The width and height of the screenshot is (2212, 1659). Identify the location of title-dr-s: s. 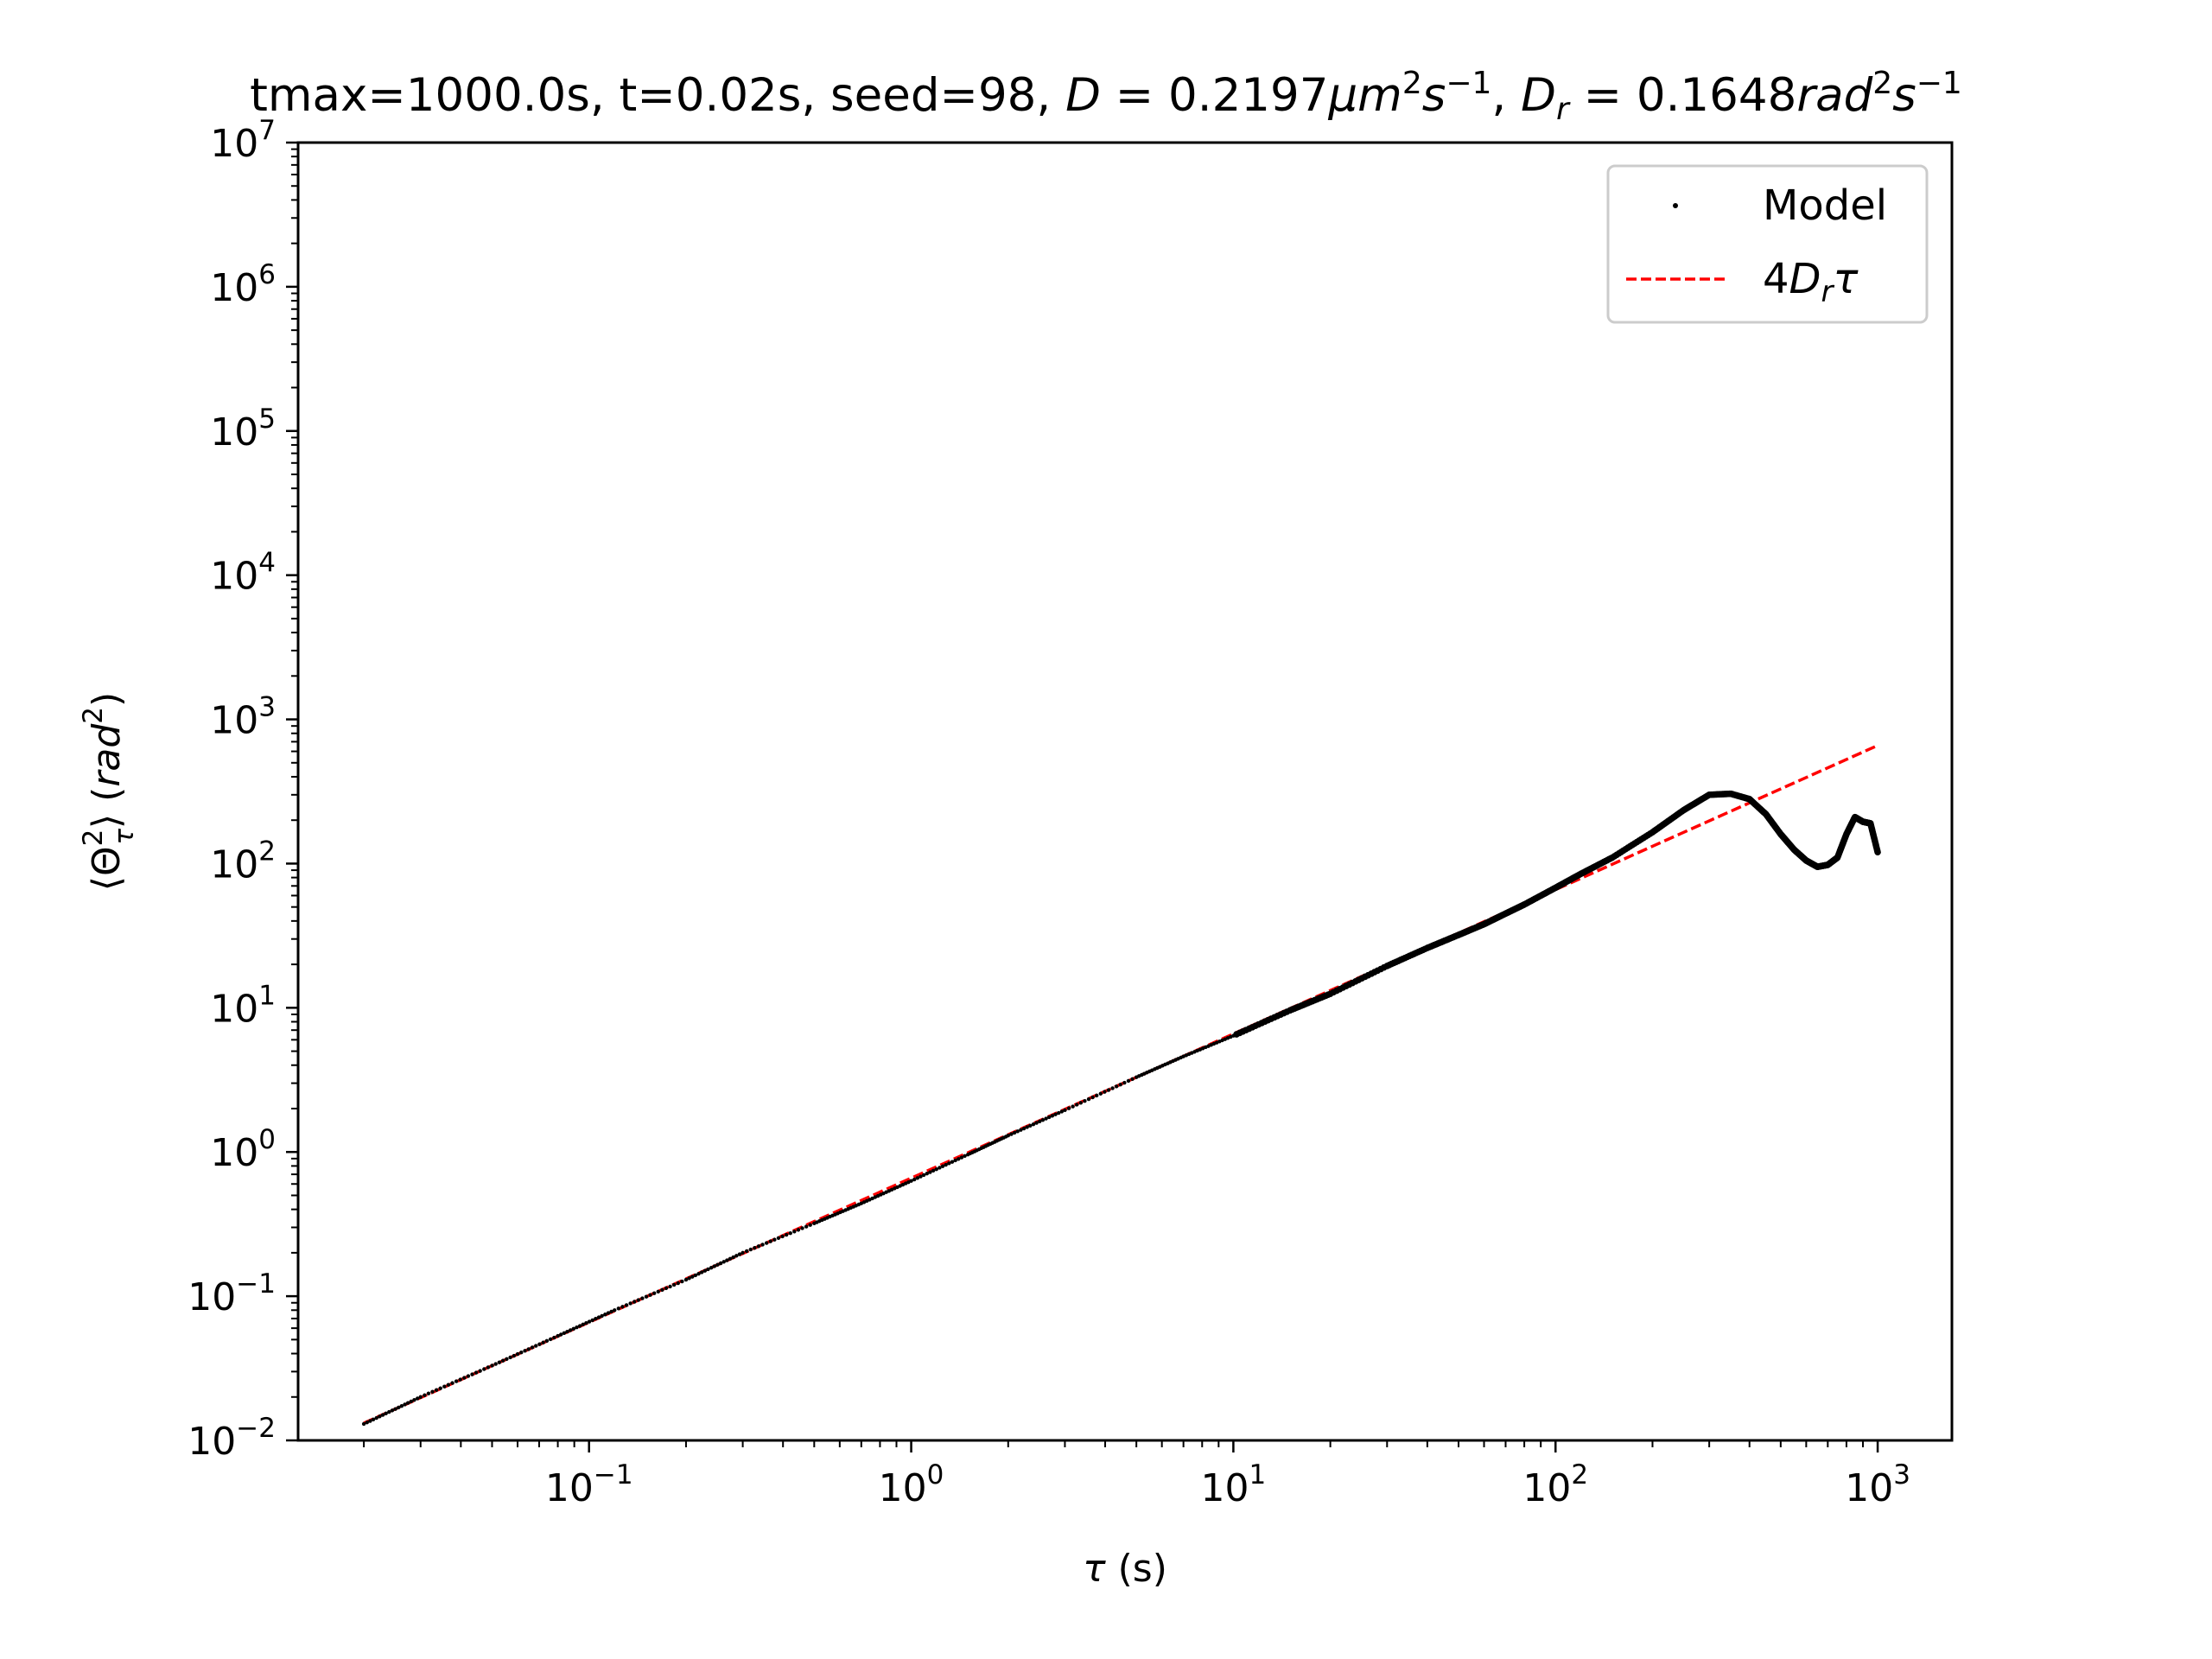
(1904, 95).